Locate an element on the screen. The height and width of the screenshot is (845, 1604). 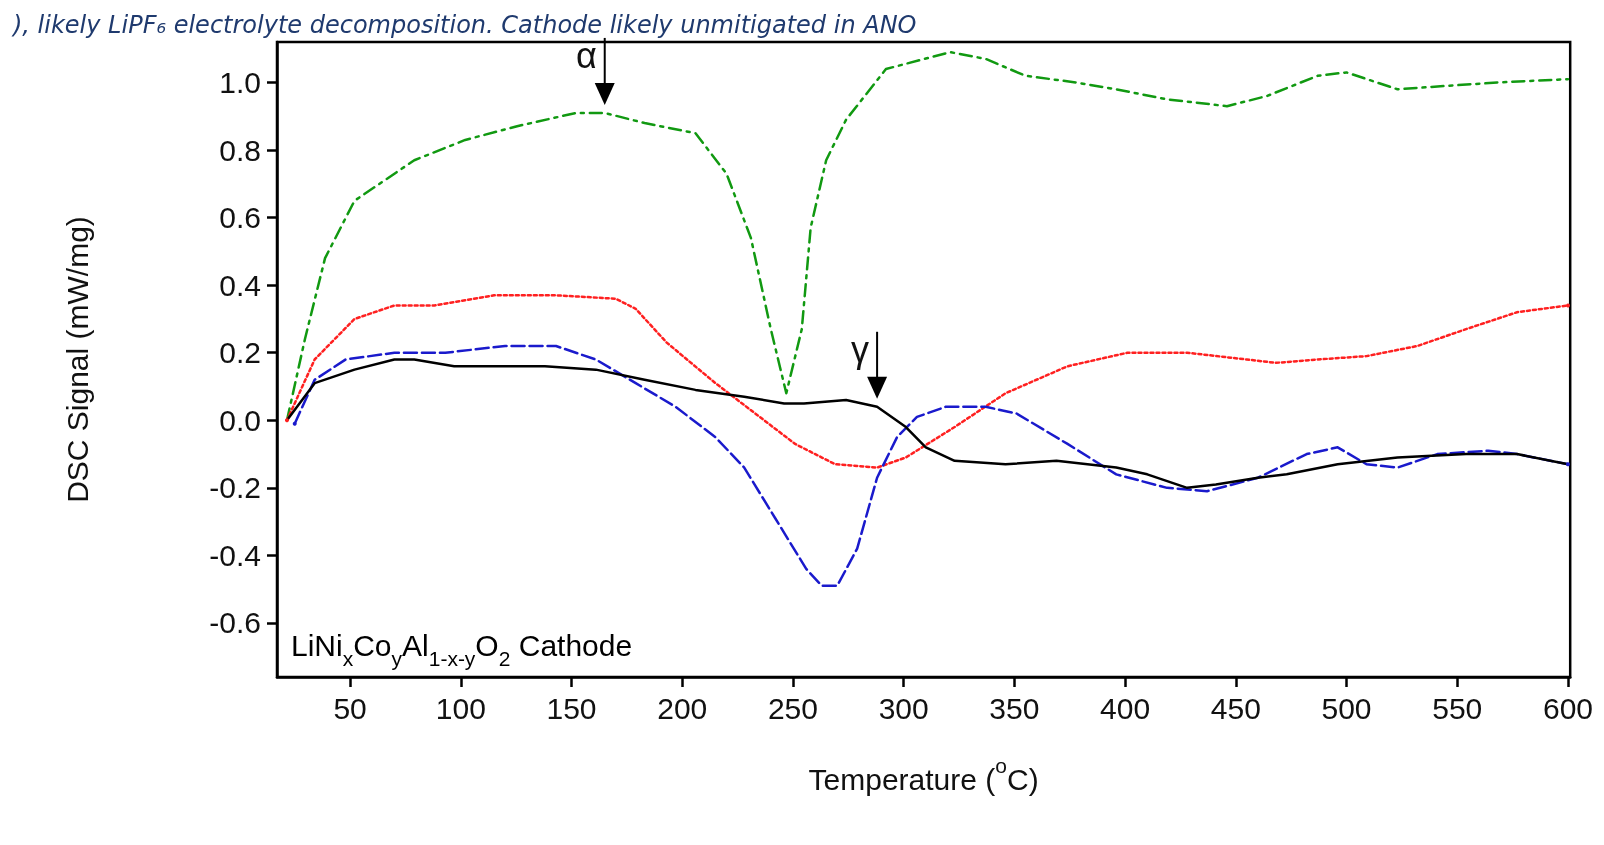
x-tick-label: 150 is located at coordinates (571, 708).